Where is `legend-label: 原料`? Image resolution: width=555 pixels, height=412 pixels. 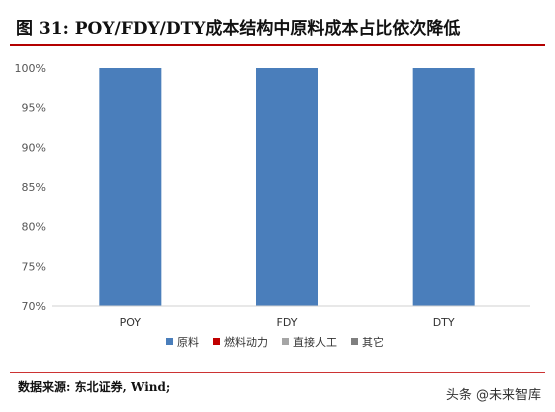 legend-label: 原料 is located at coordinates (188, 342).